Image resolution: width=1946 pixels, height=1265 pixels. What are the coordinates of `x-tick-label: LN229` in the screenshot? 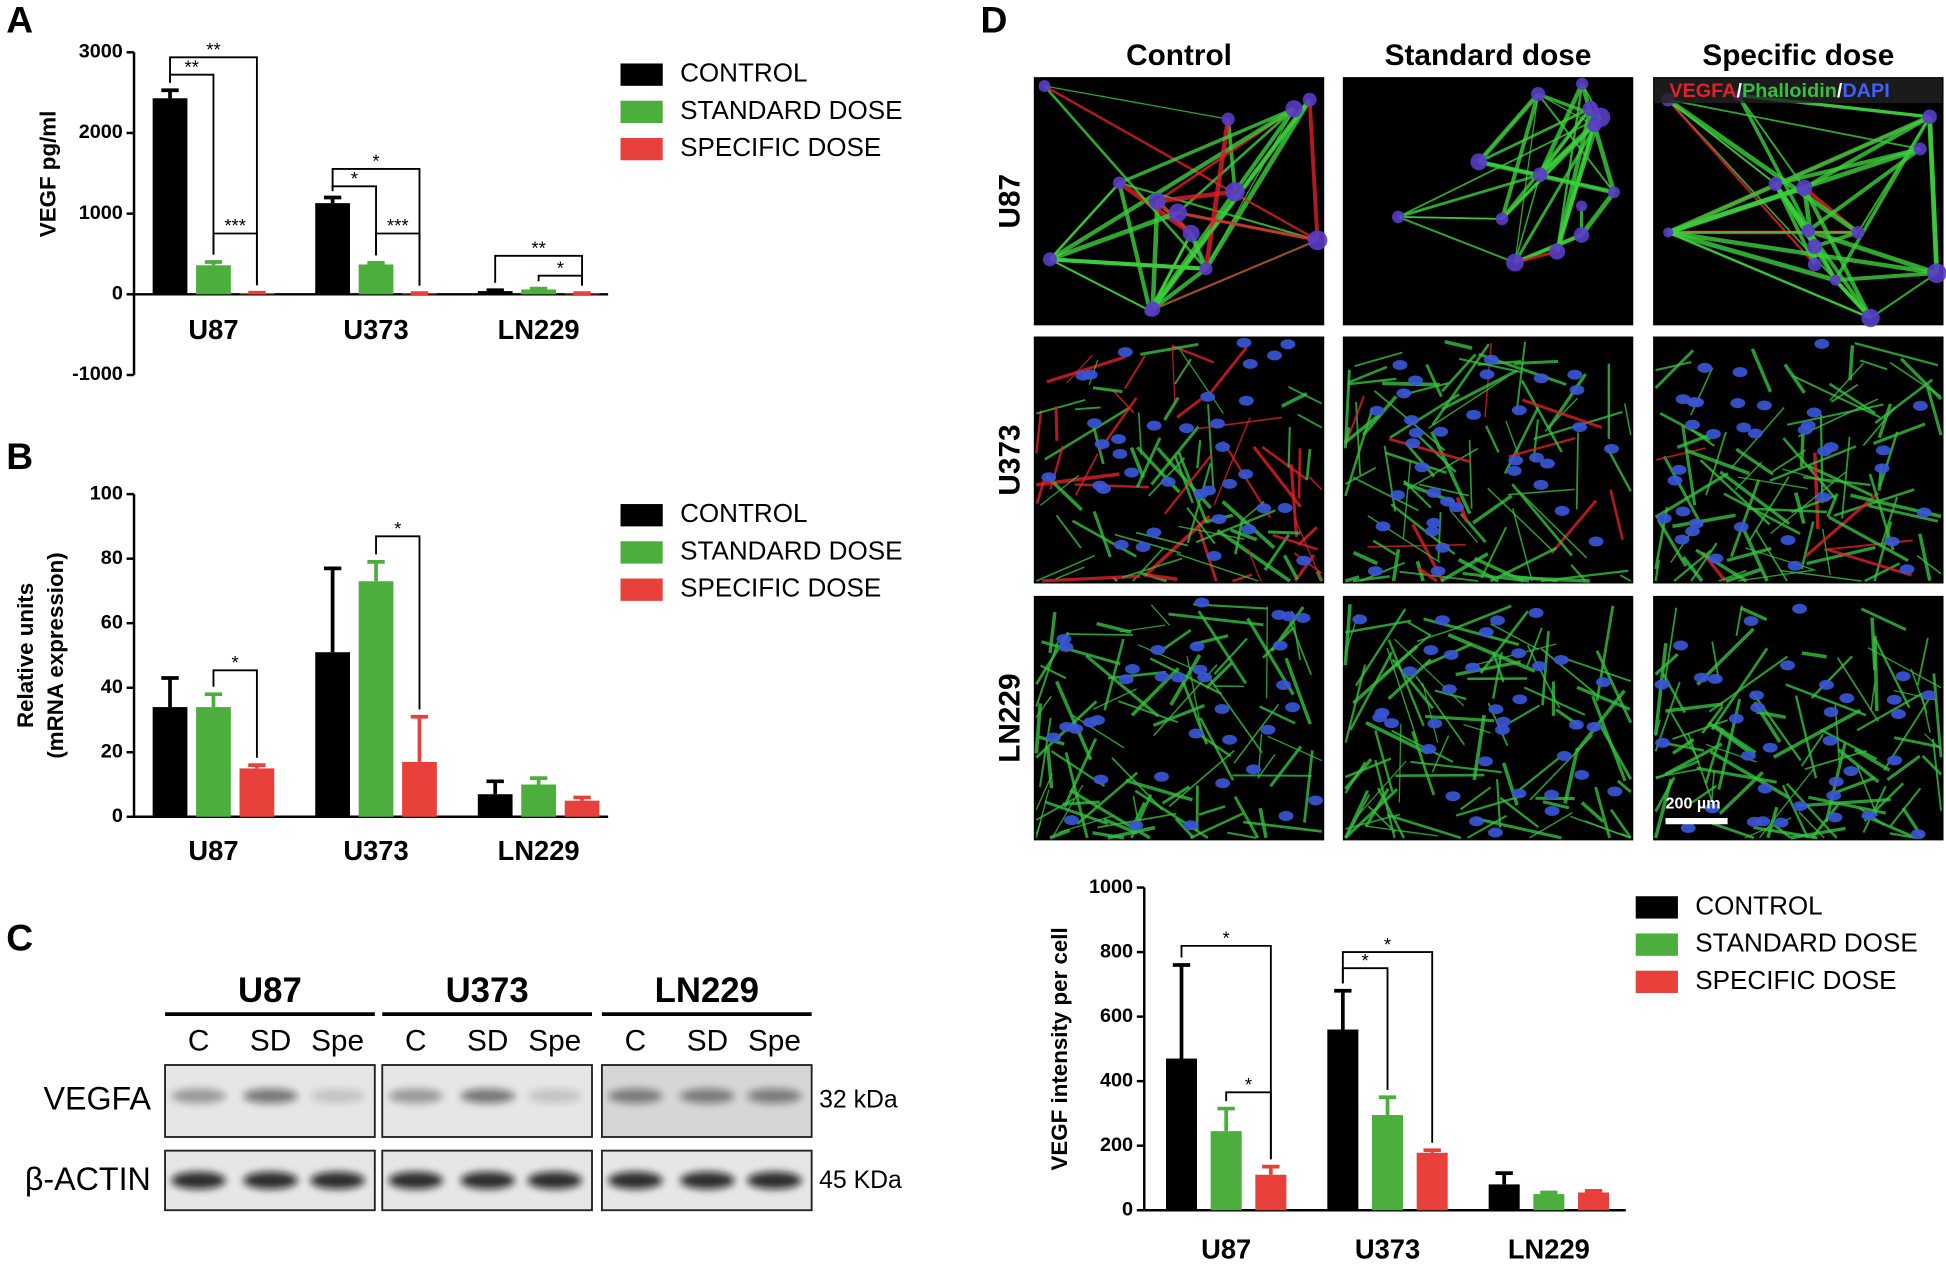 It's located at (539, 850).